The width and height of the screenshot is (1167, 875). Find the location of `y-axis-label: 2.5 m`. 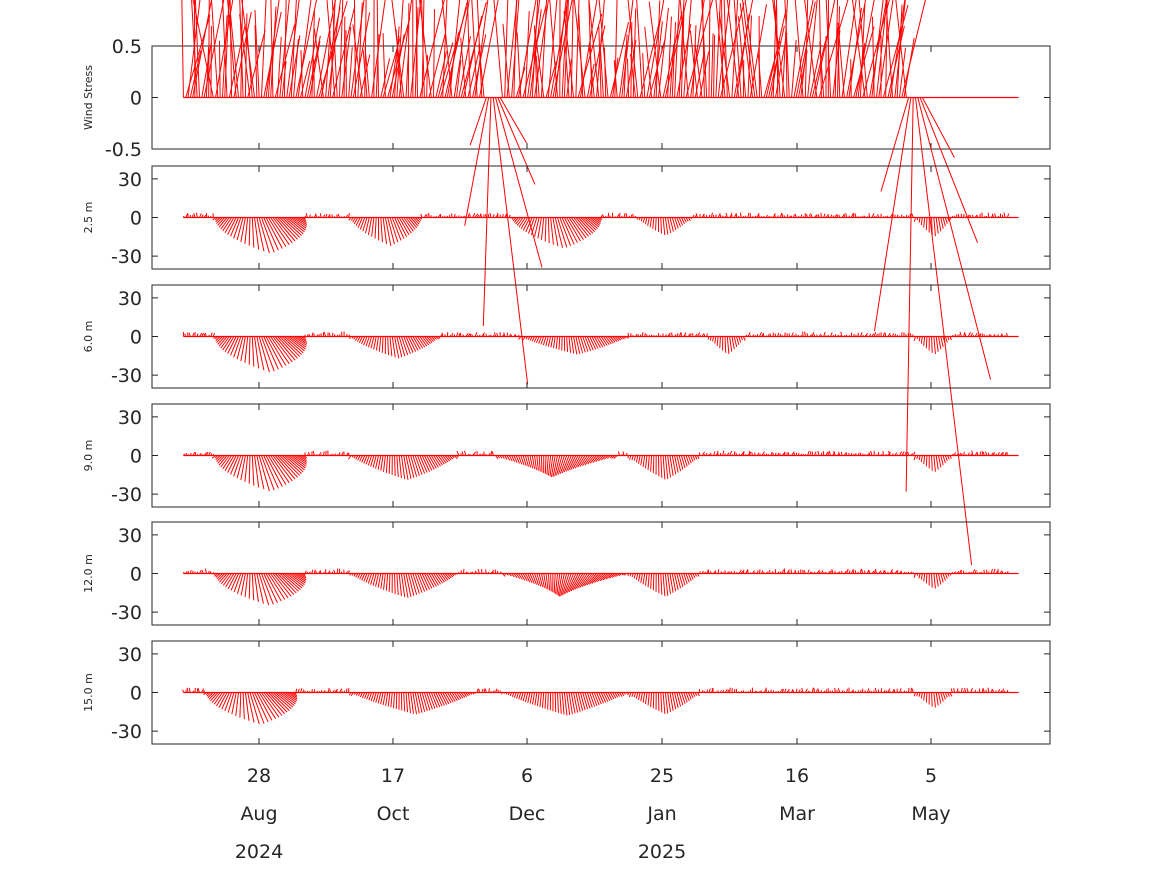

y-axis-label: 2.5 m is located at coordinates (88, 218).